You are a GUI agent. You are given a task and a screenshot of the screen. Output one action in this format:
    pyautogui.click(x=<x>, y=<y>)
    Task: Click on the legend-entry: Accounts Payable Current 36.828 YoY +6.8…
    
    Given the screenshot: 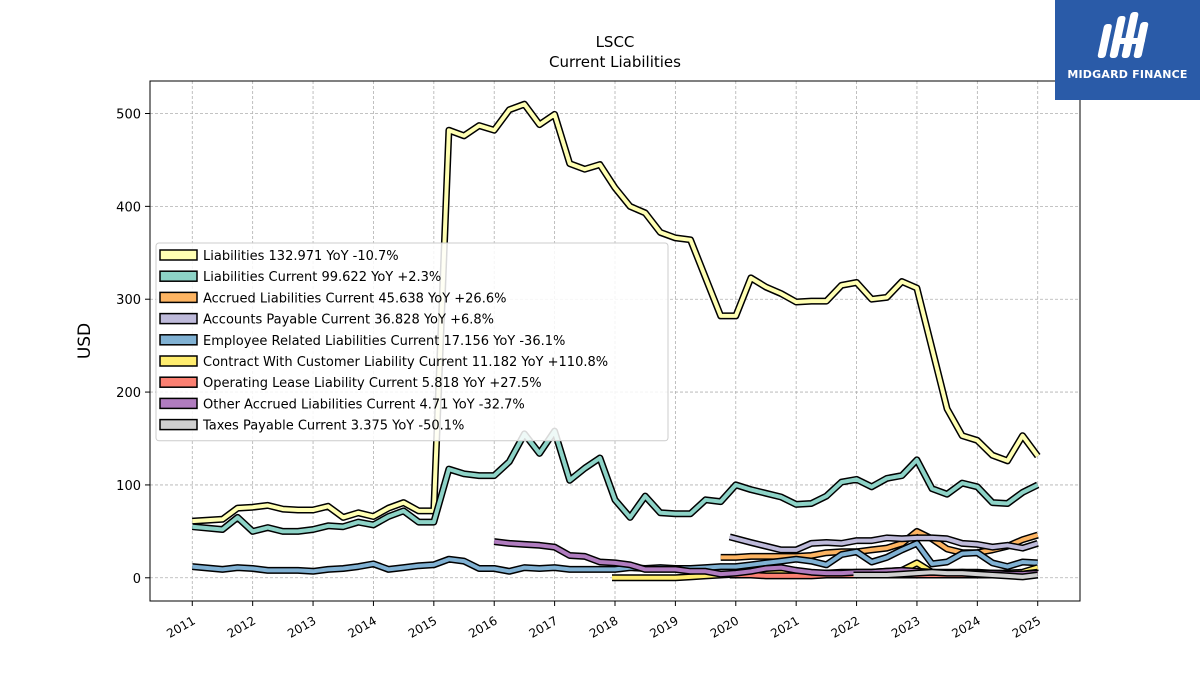 What is the action you would take?
    pyautogui.click(x=348, y=320)
    